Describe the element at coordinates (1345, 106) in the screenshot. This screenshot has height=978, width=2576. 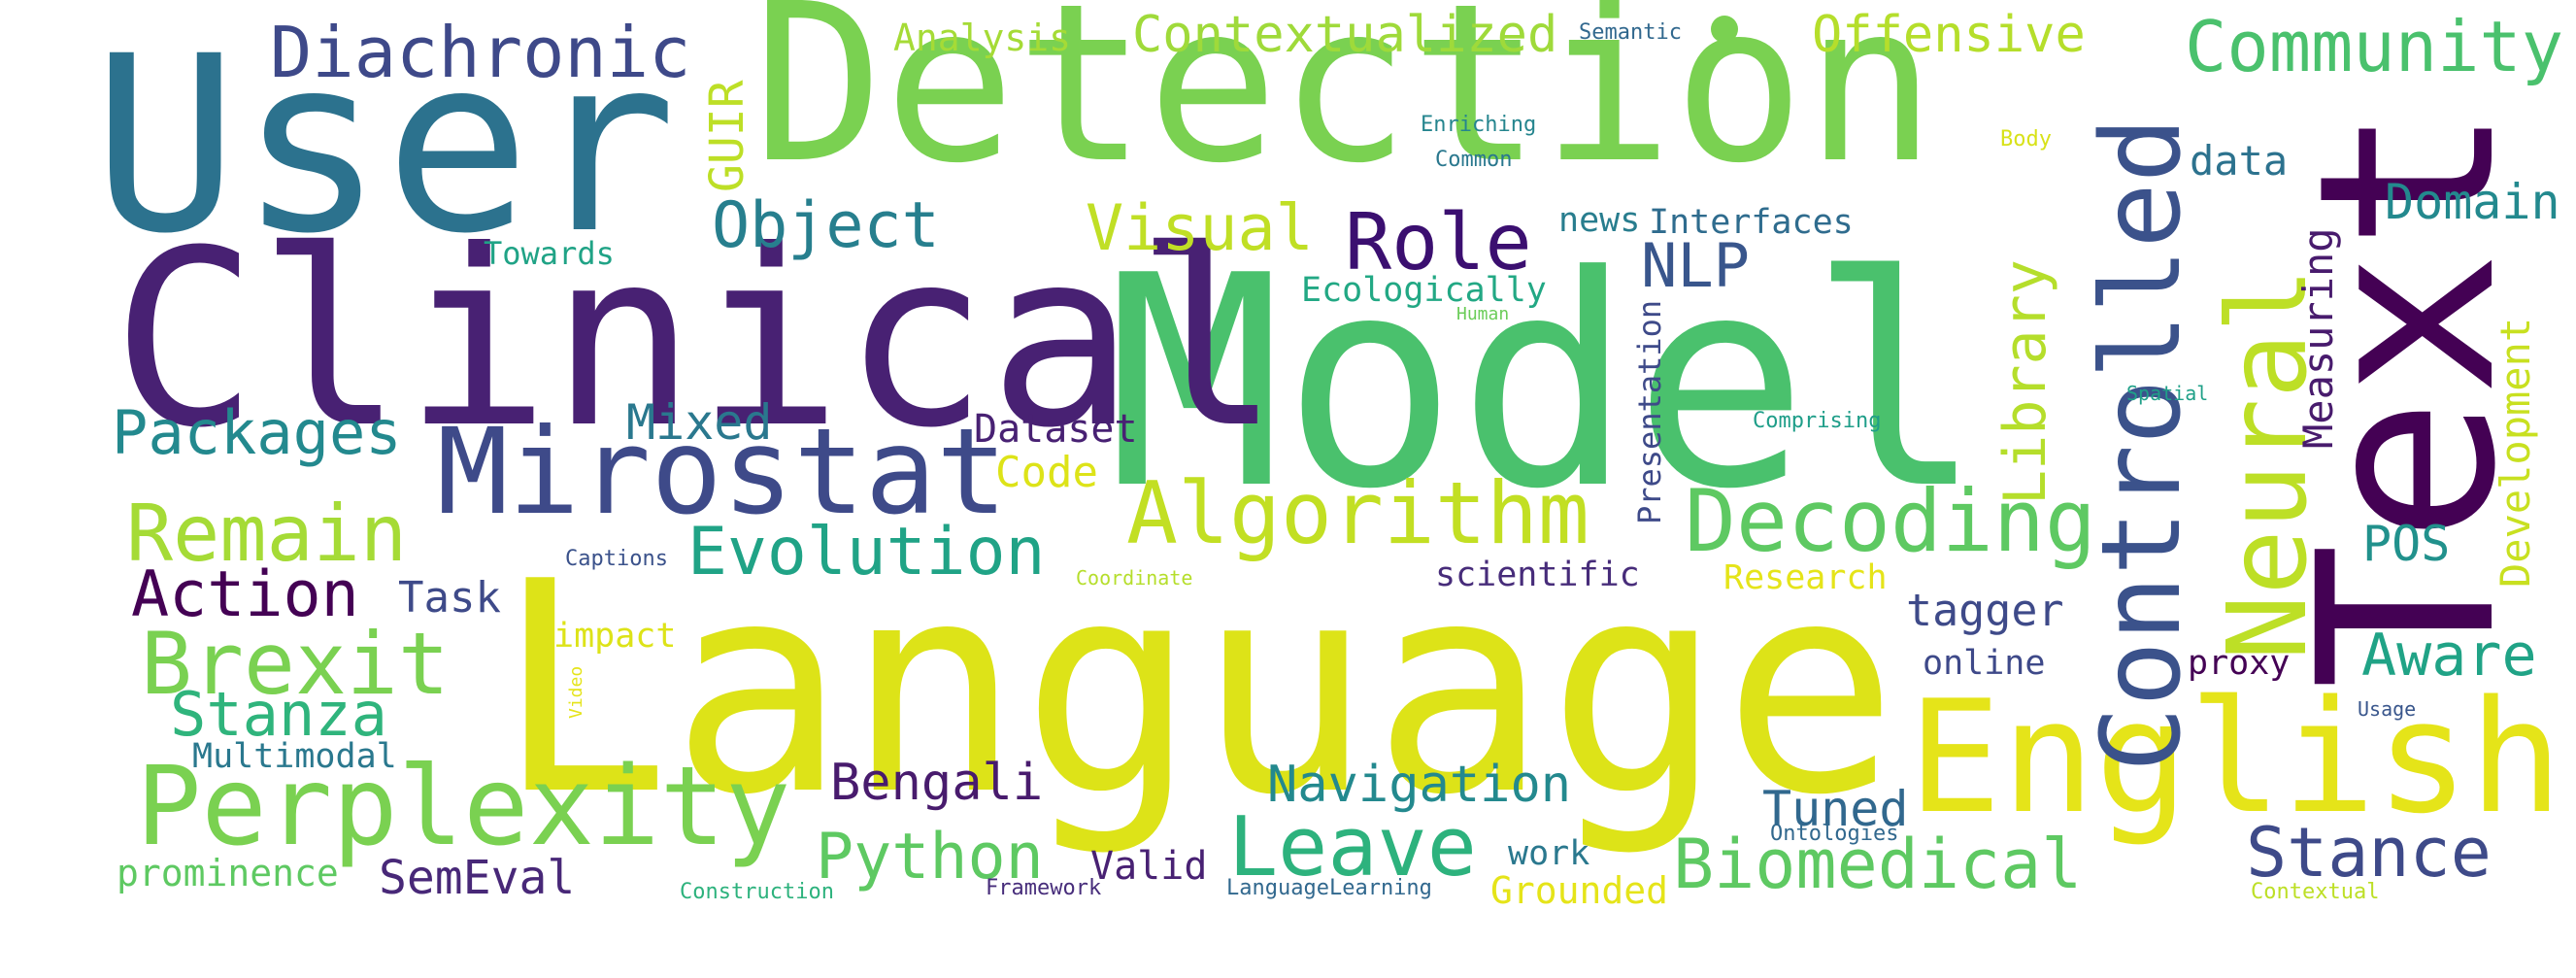
I see `word-detection: Detection` at that location.